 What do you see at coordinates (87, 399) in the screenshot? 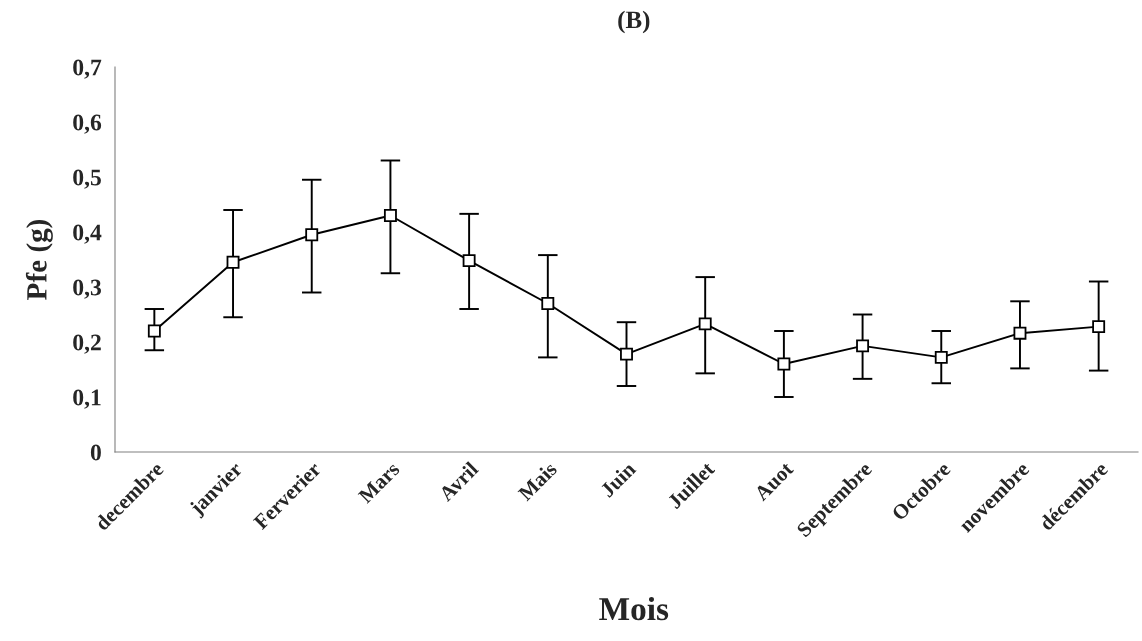
I see `y-tick-label: 0,1` at bounding box center [87, 399].